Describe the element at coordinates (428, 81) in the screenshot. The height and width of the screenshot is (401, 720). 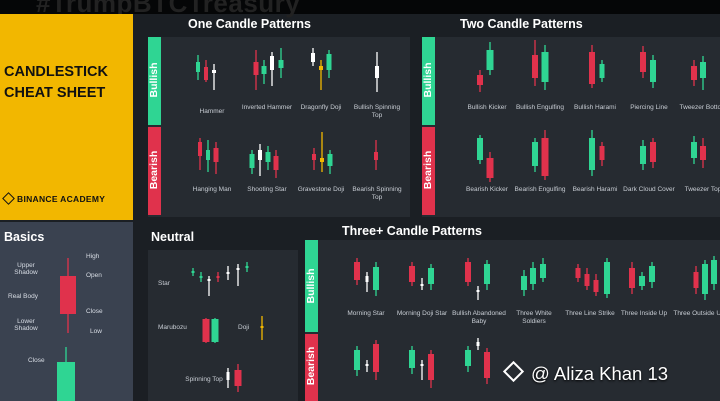
I see `two-bullish-bar` at that location.